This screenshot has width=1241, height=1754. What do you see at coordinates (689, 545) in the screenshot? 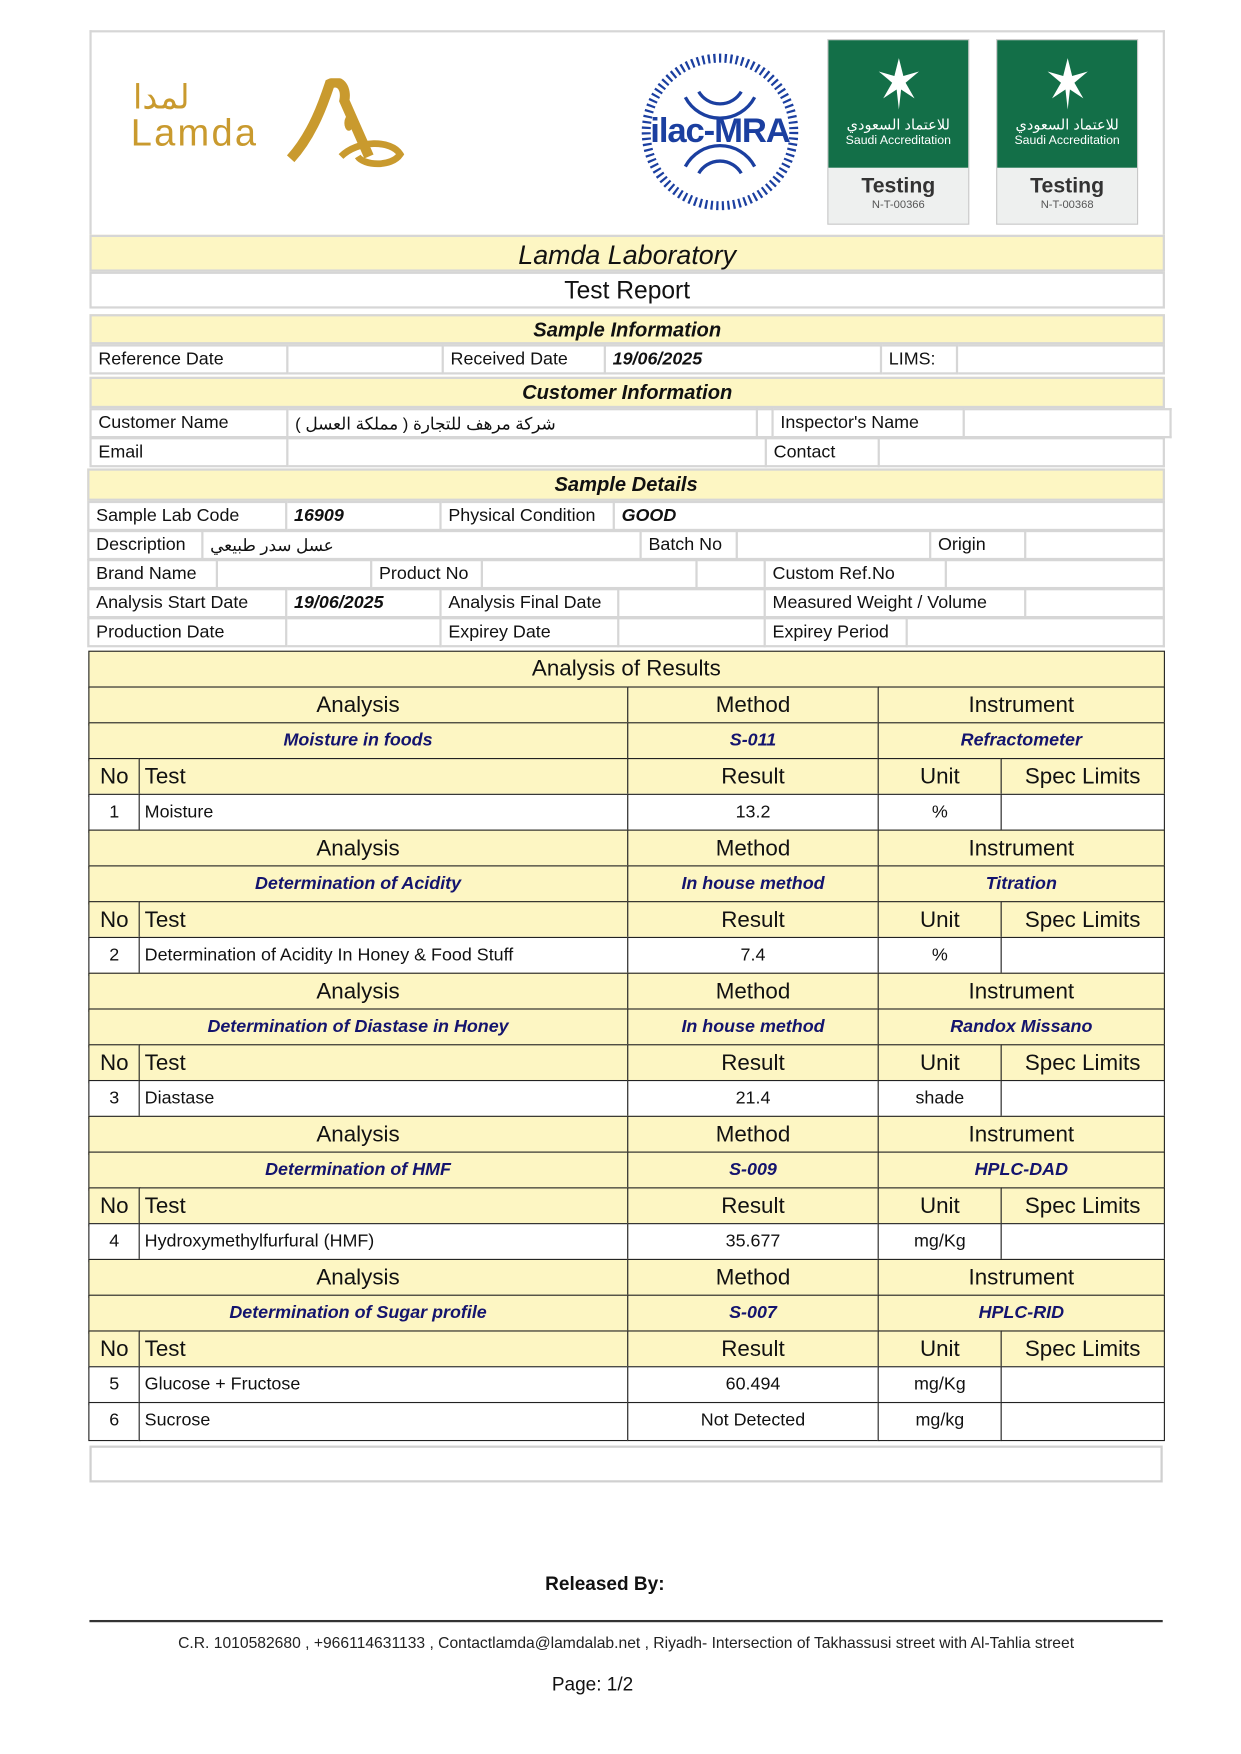
I see `field-label: Batch No` at bounding box center [689, 545].